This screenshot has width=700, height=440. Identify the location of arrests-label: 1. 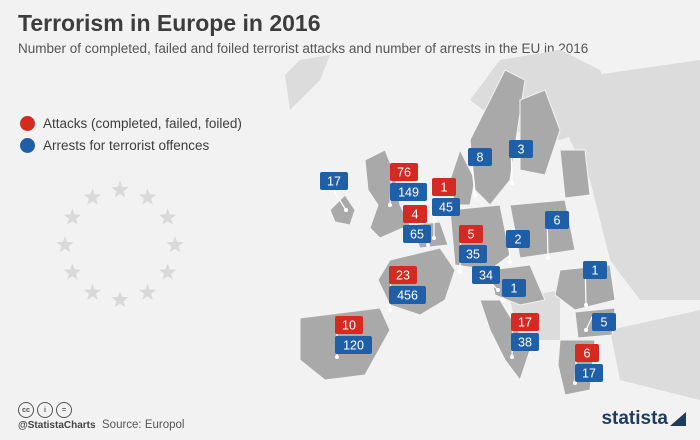
(595, 271).